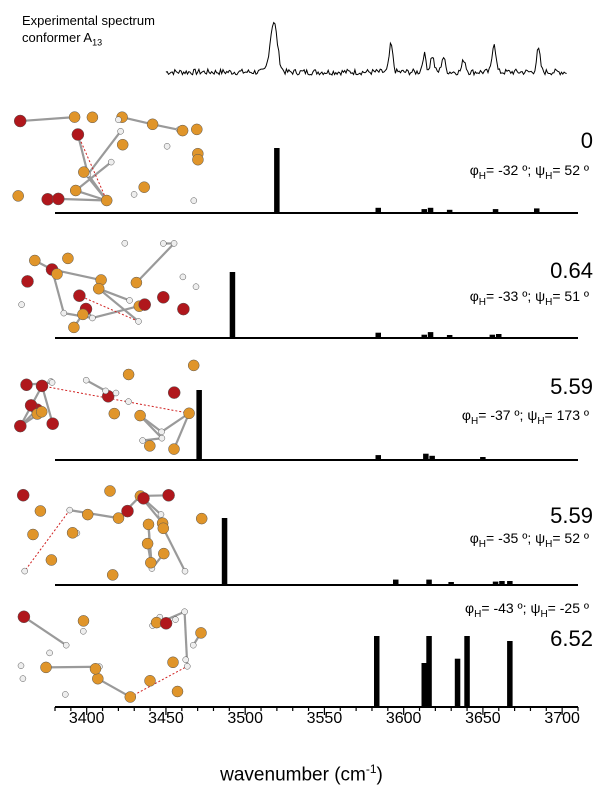 The image size is (603, 790). I want to click on experimental-spectrum-layer, so click(366, 49).